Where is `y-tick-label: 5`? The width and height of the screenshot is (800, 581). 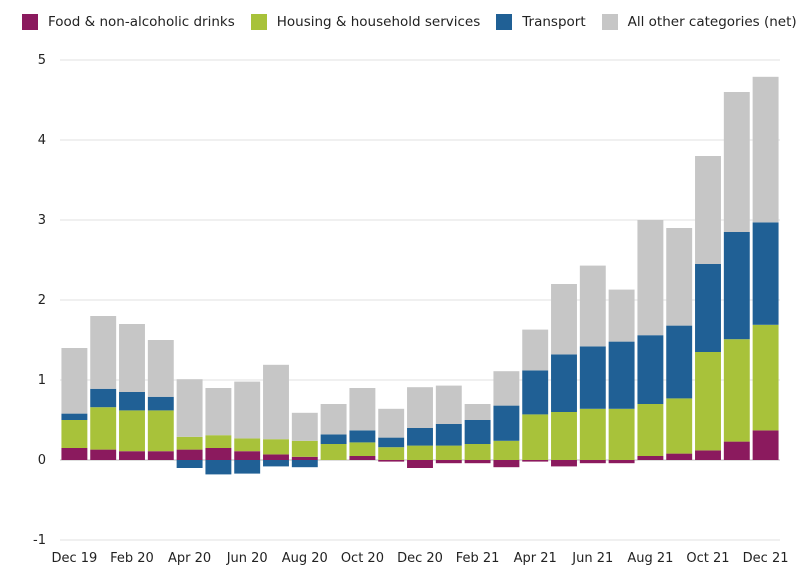 y-tick-label: 5 is located at coordinates (42, 60).